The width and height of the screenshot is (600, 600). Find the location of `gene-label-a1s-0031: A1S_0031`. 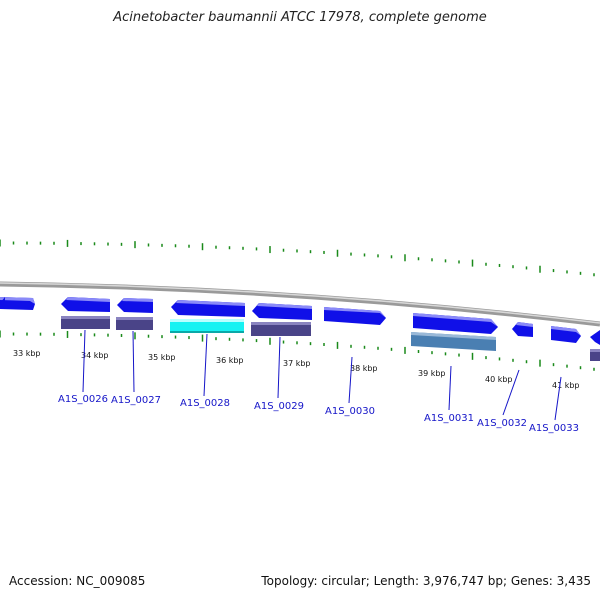

gene-label-a1s-0031: A1S_0031 is located at coordinates (449, 418).